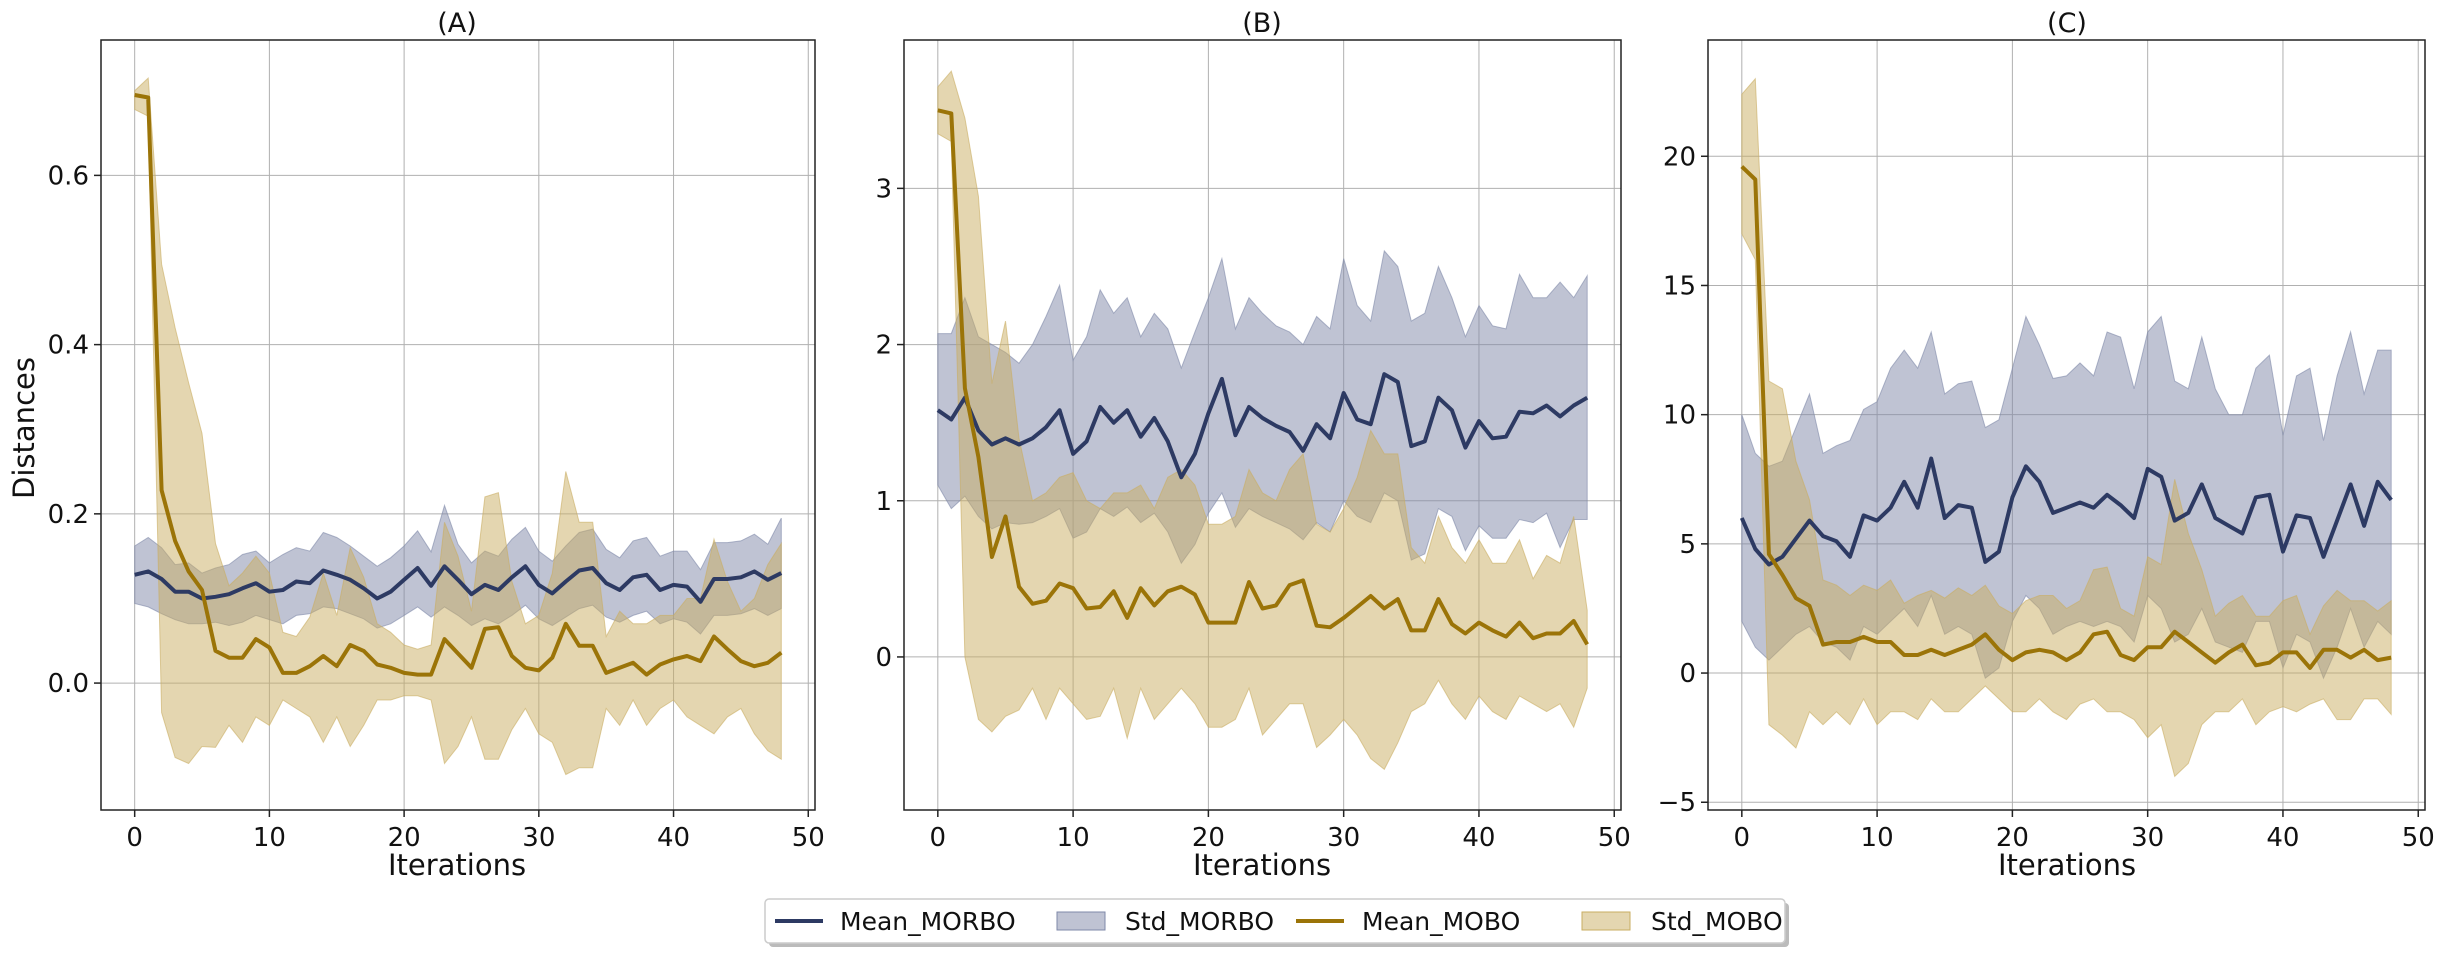 This screenshot has height=953, width=2444. What do you see at coordinates (68, 346) in the screenshot?
I see `y-tick-label: 0.4` at bounding box center [68, 346].